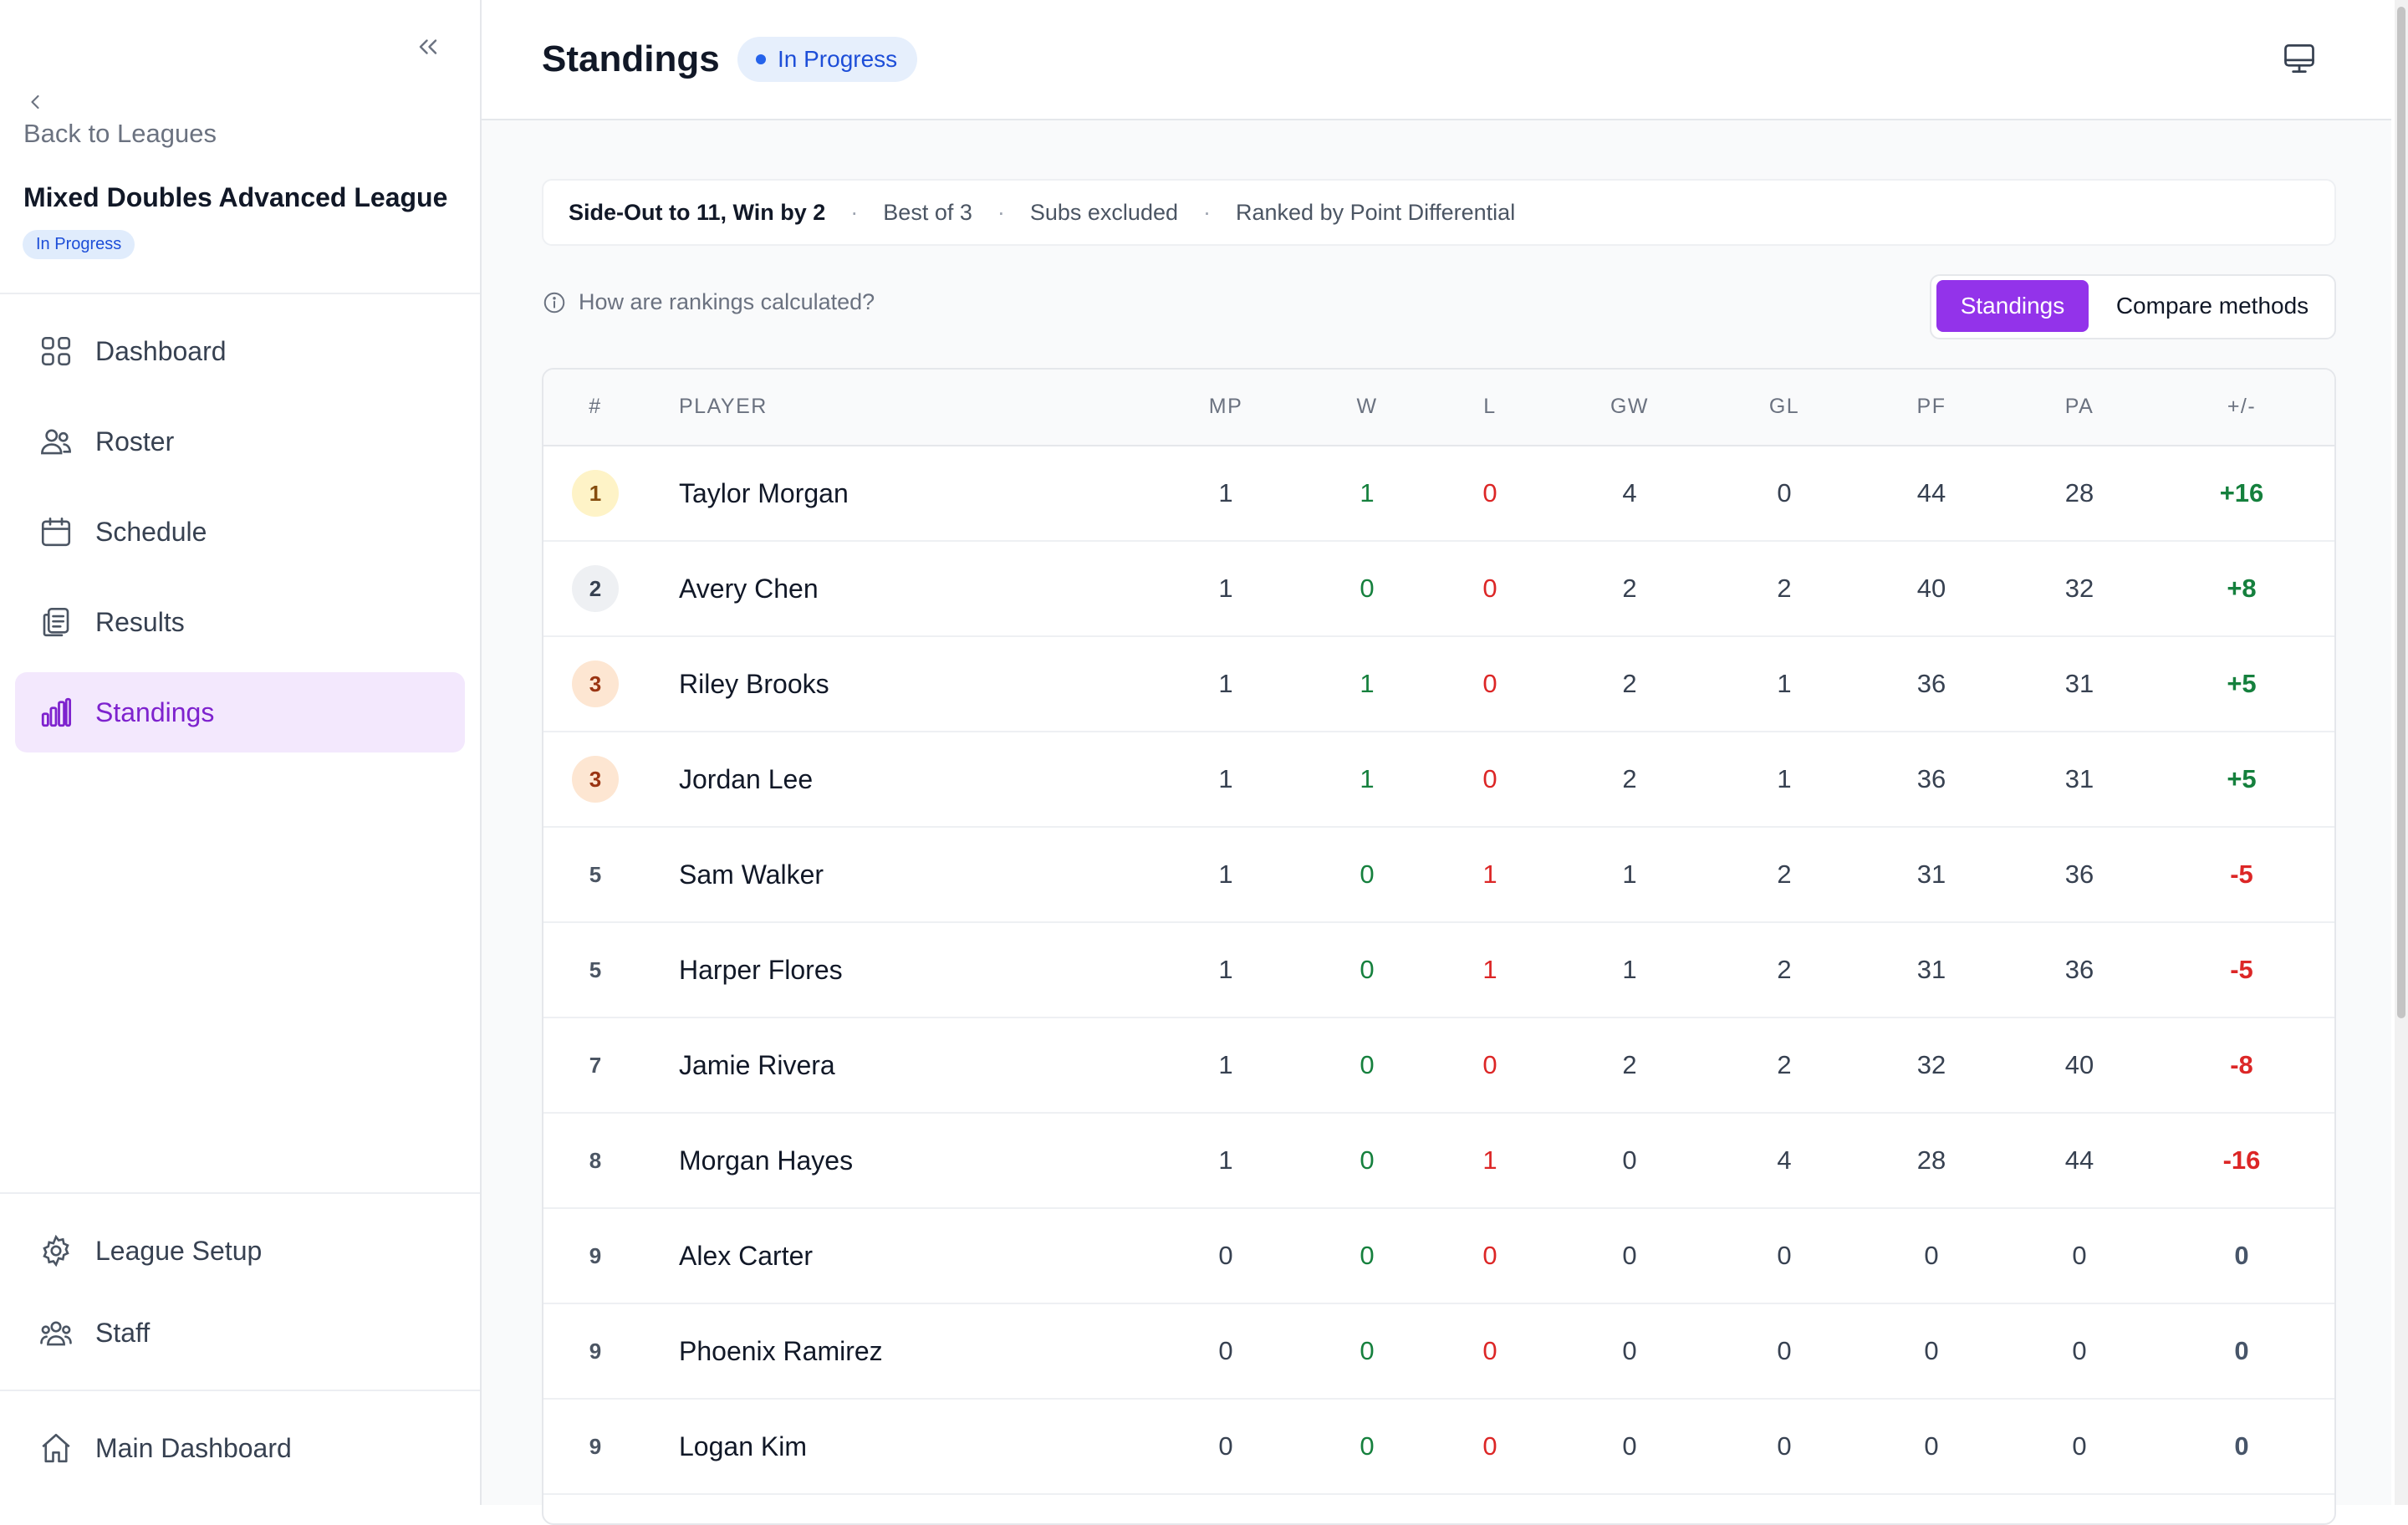 This screenshot has width=2408, height=1525. What do you see at coordinates (56, 712) in the screenshot?
I see `bar-chart-icon` at bounding box center [56, 712].